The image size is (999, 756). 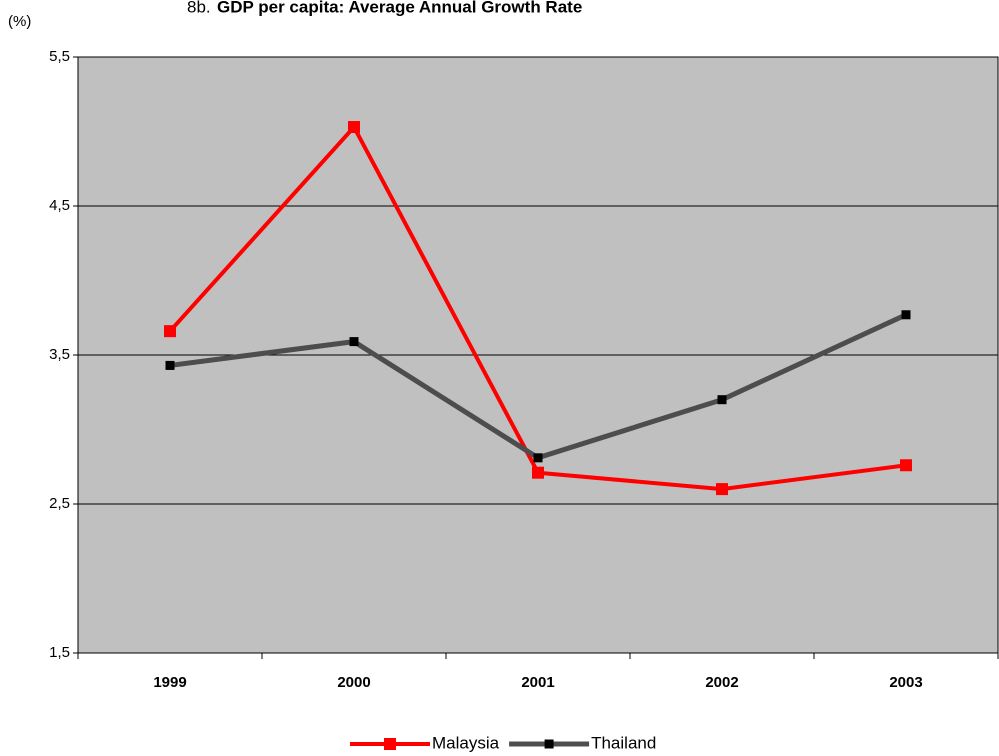 I want to click on y-tick-label: 4,5, so click(x=59, y=205).